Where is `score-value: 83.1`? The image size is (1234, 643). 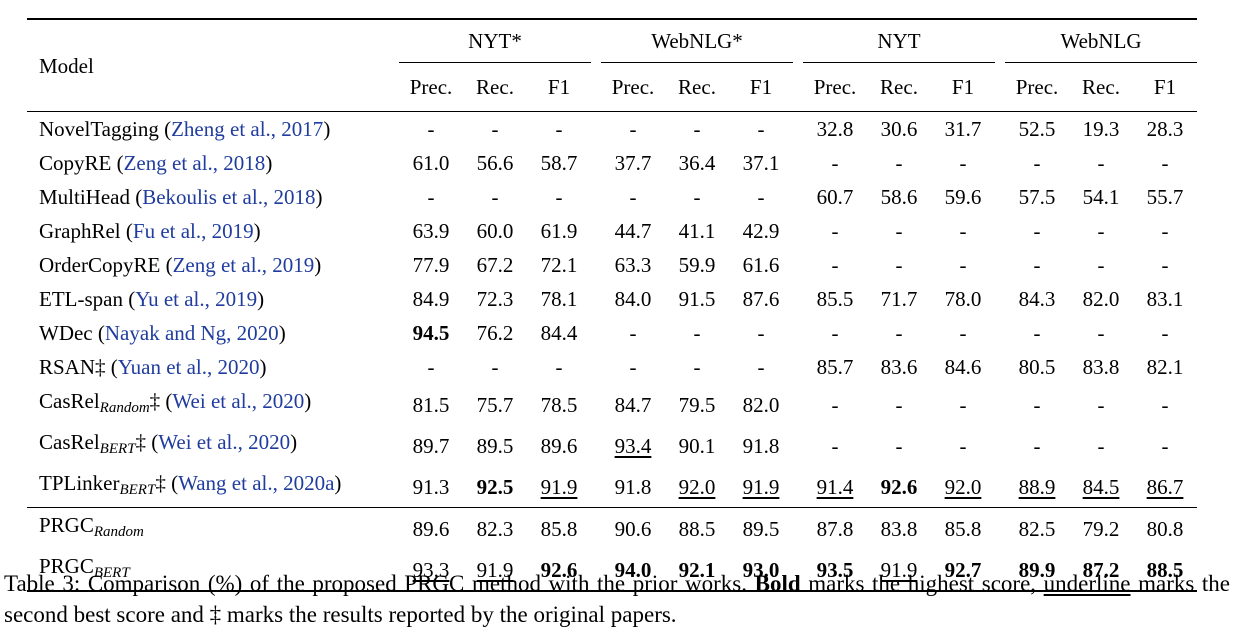
score-value: 83.1 is located at coordinates (1165, 299).